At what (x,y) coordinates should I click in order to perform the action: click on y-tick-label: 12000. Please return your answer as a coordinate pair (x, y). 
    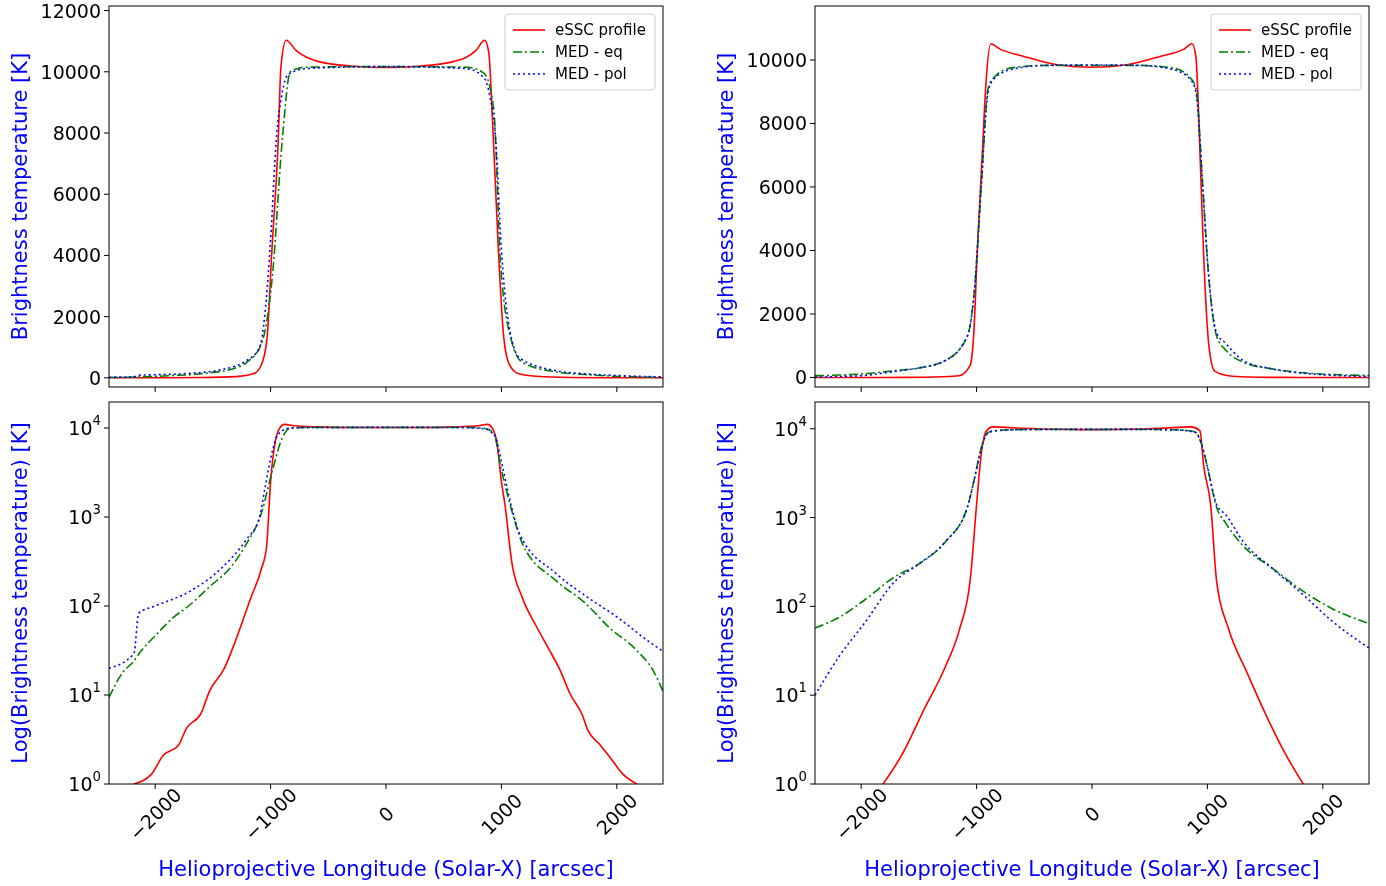
    Looking at the image, I should click on (70, 11).